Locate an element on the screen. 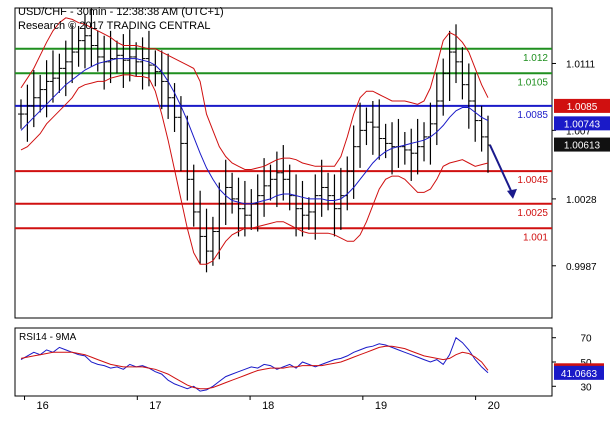 The image size is (616, 425). level-label: 1.012 is located at coordinates (535, 58).